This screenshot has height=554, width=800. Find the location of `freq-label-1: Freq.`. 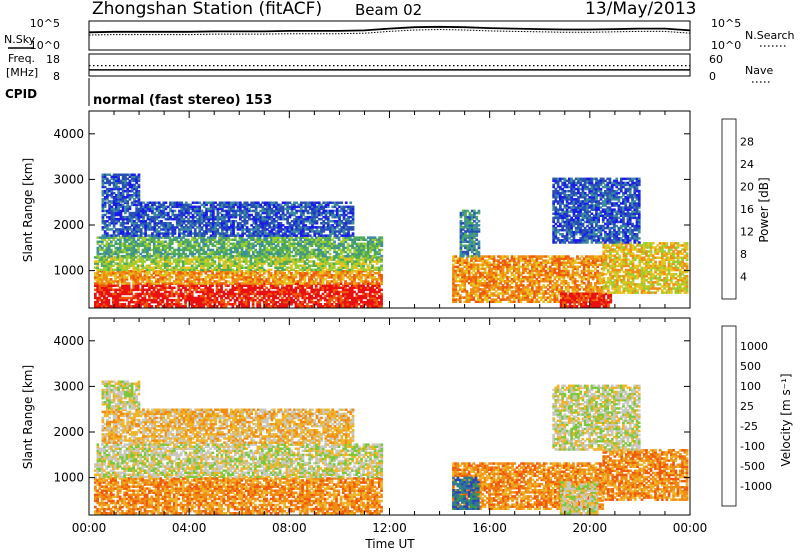

freq-label-1: Freq. is located at coordinates (21, 58).